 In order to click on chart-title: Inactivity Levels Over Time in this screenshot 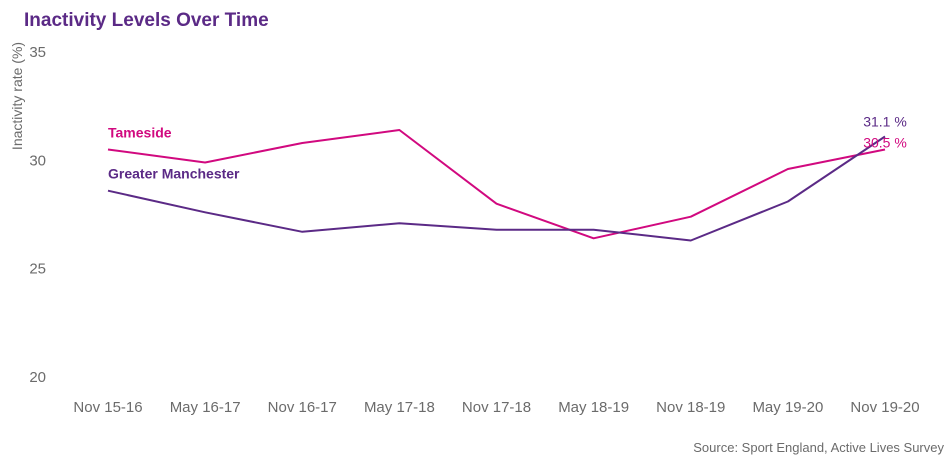, I will do `click(146, 20)`.